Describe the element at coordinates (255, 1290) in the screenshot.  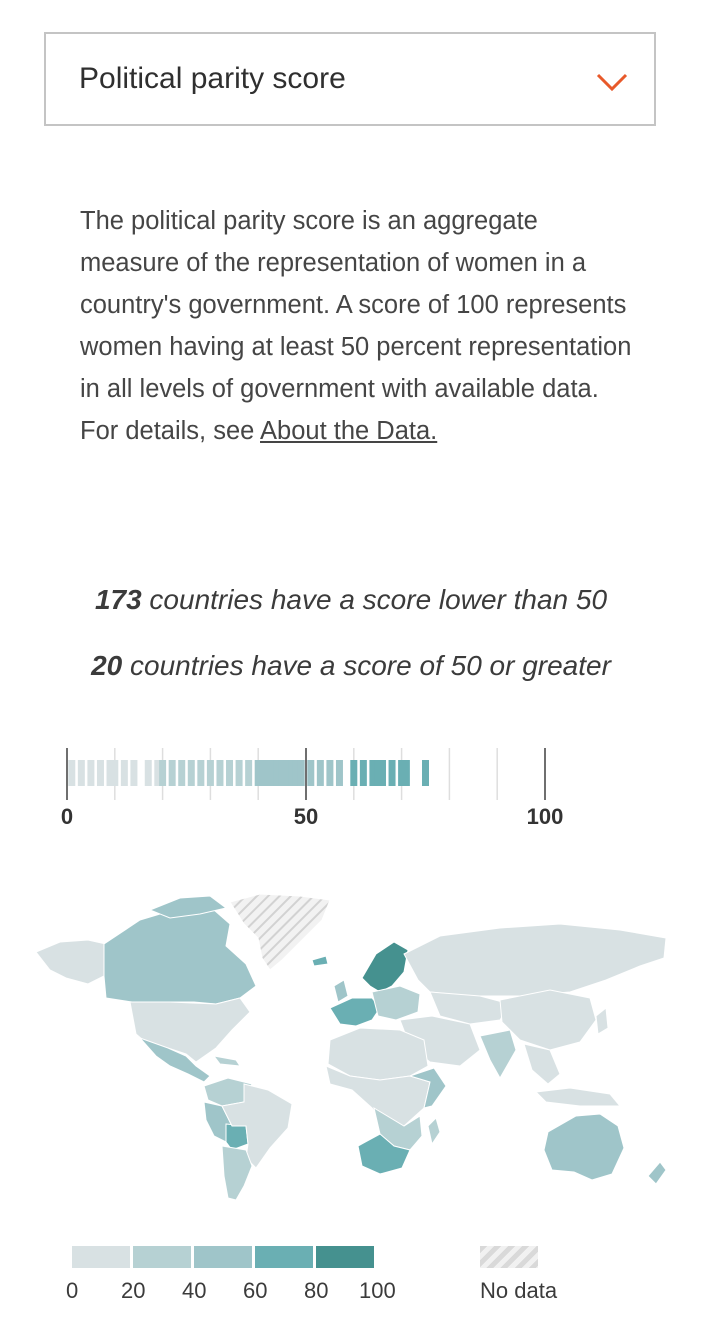
I see `legend-tick-60: 60` at that location.